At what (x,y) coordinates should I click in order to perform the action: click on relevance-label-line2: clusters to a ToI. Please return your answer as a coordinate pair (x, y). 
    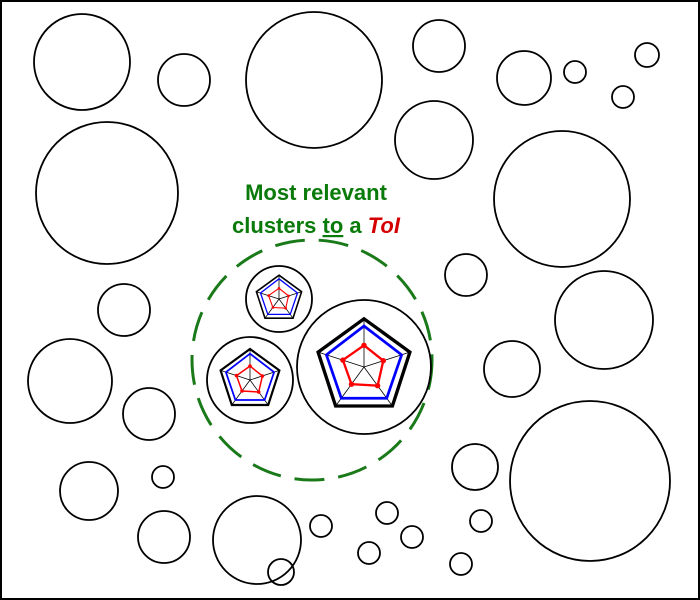
    Looking at the image, I should click on (316, 225).